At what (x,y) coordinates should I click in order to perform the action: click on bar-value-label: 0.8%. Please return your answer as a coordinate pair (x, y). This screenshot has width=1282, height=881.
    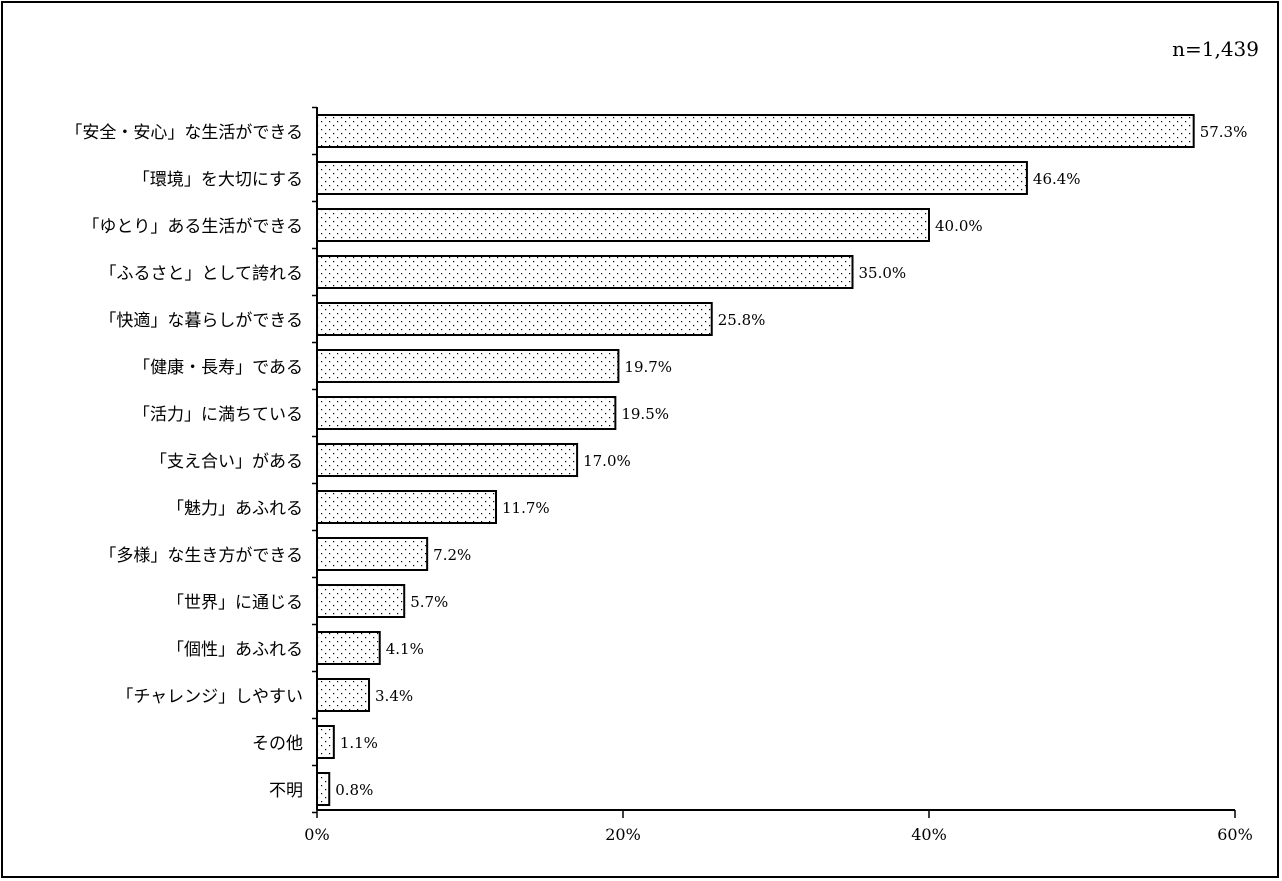
    Looking at the image, I should click on (354, 790).